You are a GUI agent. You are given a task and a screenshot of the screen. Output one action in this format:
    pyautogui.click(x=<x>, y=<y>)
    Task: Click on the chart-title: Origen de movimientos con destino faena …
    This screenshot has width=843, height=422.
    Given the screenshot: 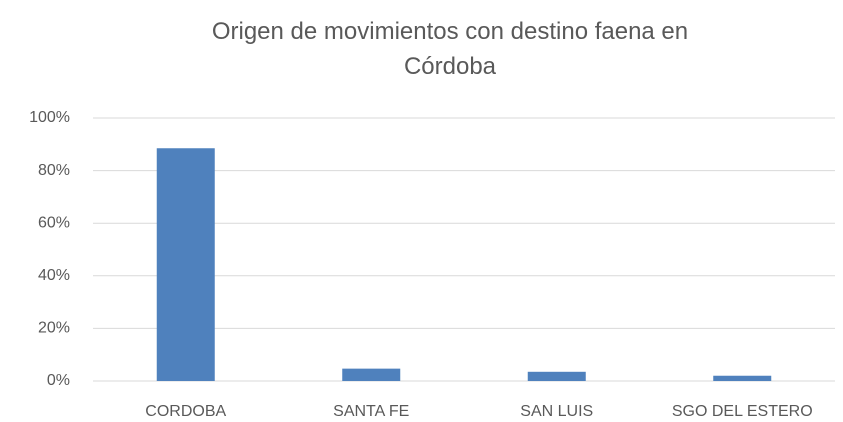 What is the action you would take?
    pyautogui.click(x=450, y=49)
    